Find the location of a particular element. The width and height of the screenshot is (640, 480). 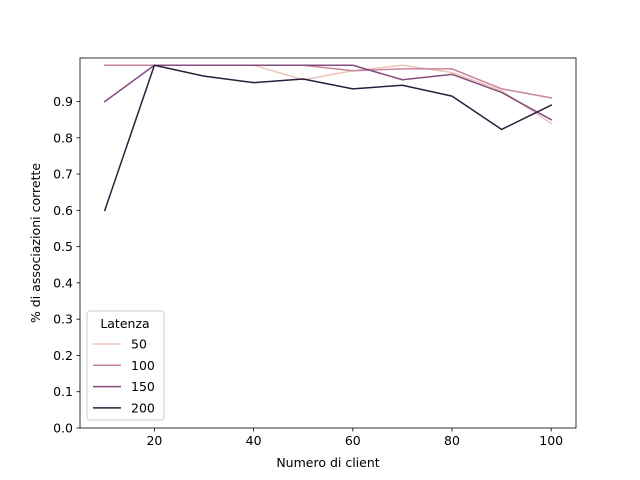

y-axis: 0.0 0.1 0.2 0.3 0.4 0.5 0.6 0.7 0.8 0.9 is located at coordinates (66, 265).